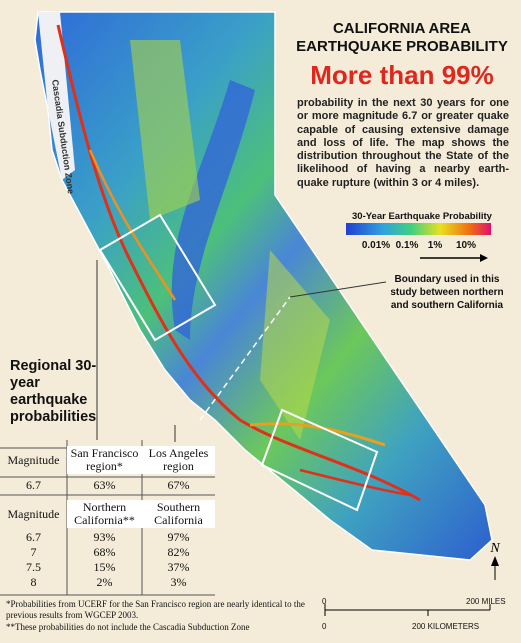  I want to click on central-valley, so click(213, 210).